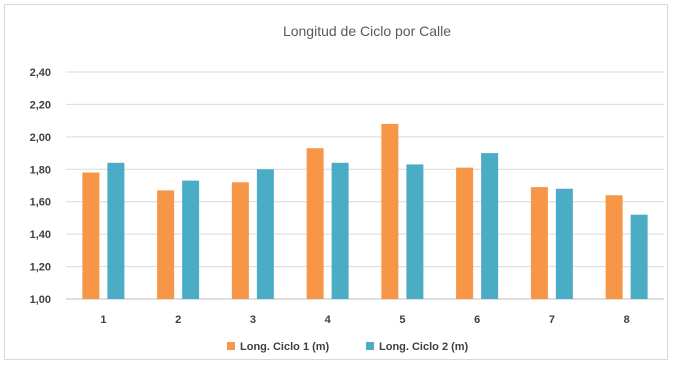  I want to click on y-tick-label: 2,00, so click(40, 138).